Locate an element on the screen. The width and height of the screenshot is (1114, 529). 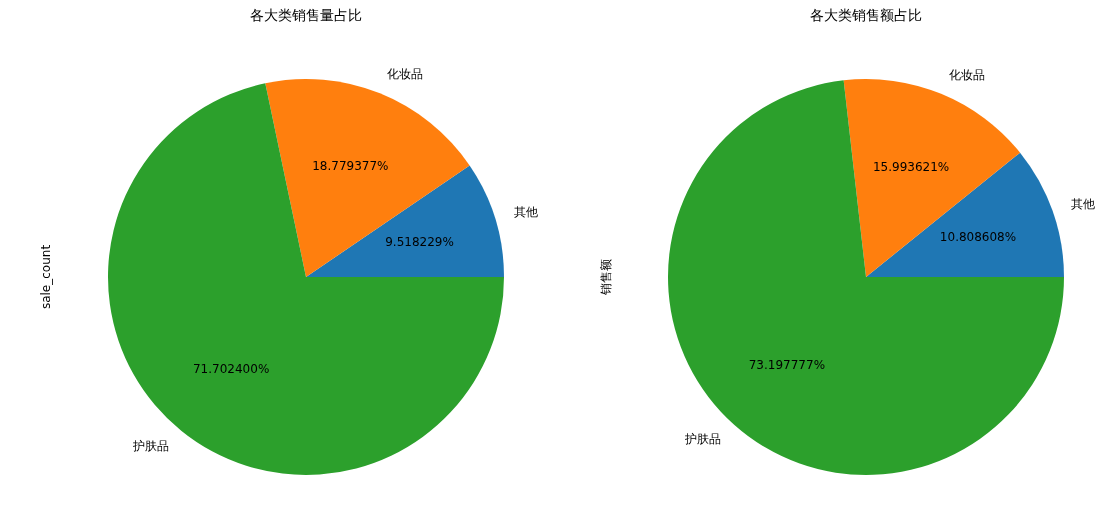
data-label: 18.779377% is located at coordinates (350, 166).